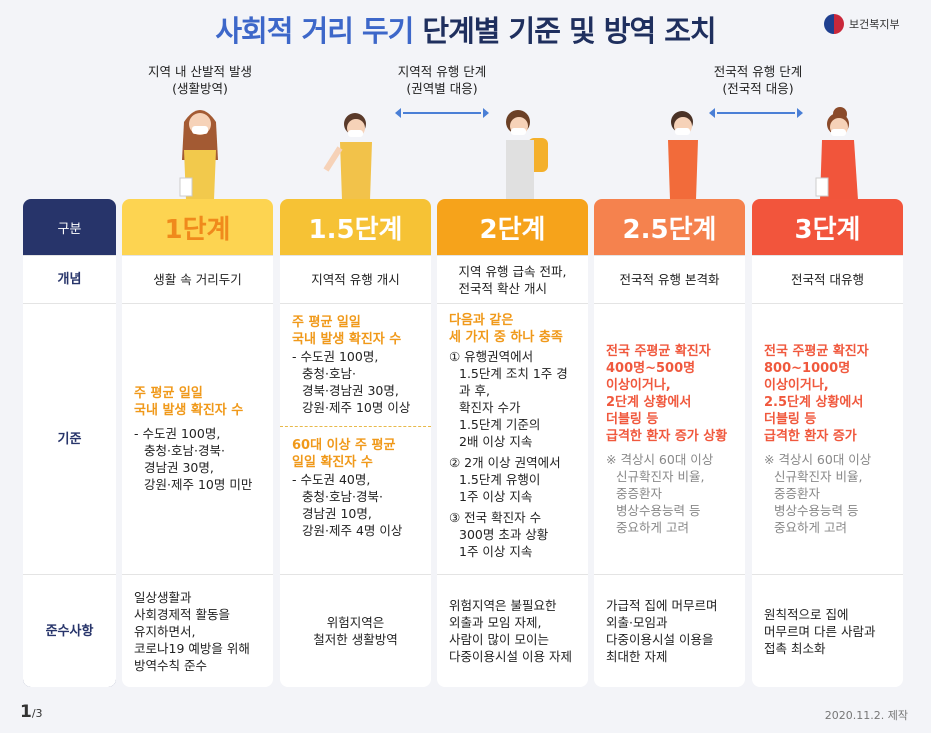  I want to click on level-1-concept: 생활 속 거리두기, so click(197, 279).